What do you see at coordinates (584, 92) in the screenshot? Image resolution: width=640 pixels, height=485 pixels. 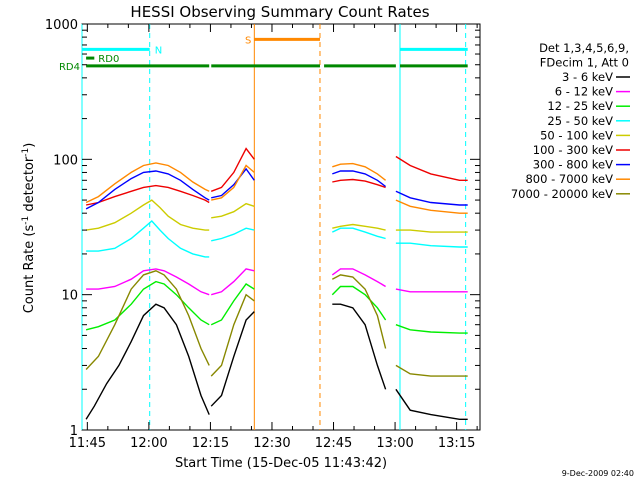 I see `legend-label-1: 6 - 12 keV` at bounding box center [584, 92].